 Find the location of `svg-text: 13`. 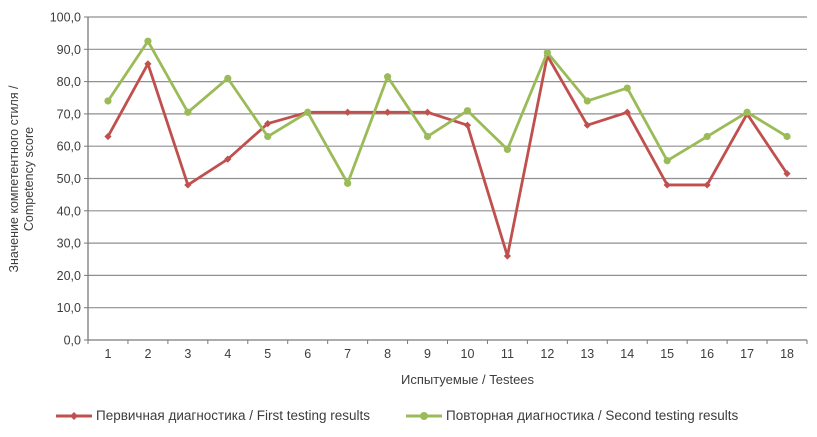

svg-text: 13 is located at coordinates (587, 354).